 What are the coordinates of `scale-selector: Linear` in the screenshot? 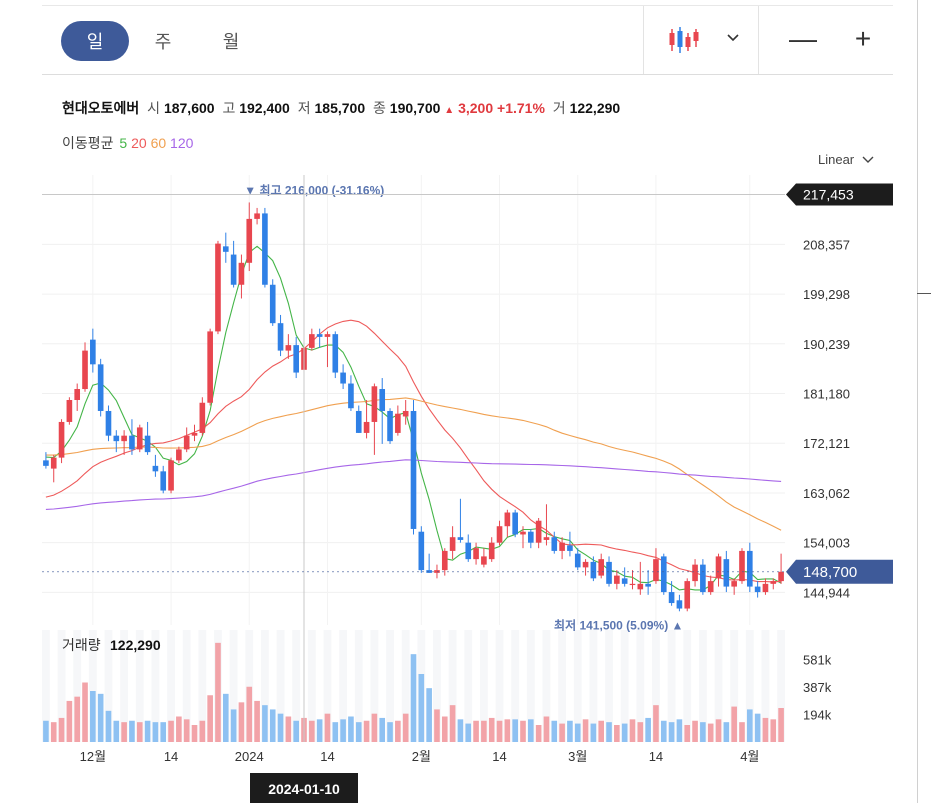 It's located at (846, 159).